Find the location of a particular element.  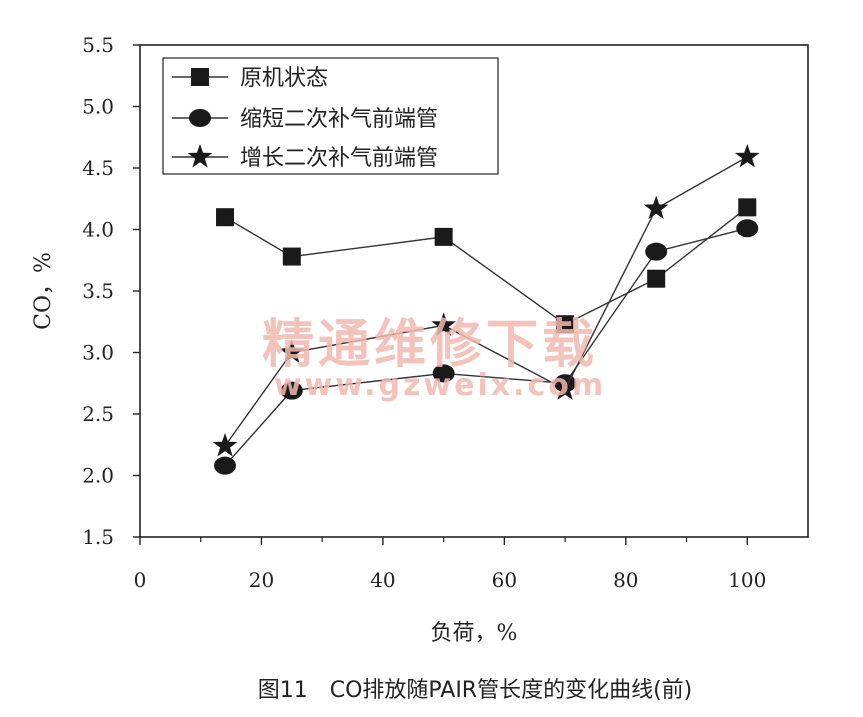

x-tick-label: 20 is located at coordinates (261, 580).